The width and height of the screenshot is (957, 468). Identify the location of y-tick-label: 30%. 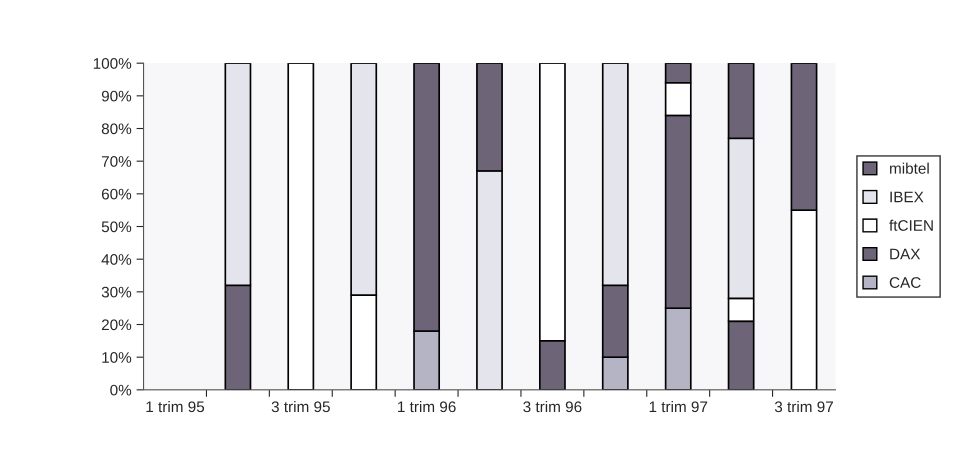
(117, 292).